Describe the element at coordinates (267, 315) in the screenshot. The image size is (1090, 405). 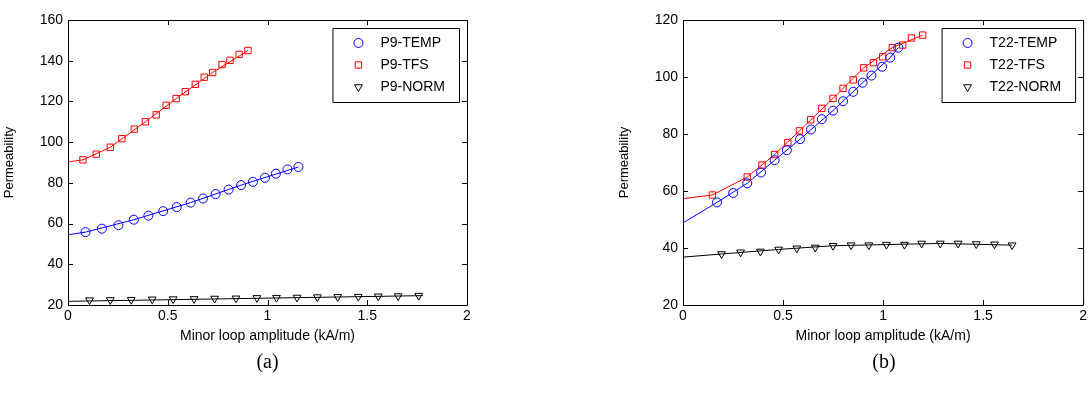
I see `x-tick-label: 1` at that location.